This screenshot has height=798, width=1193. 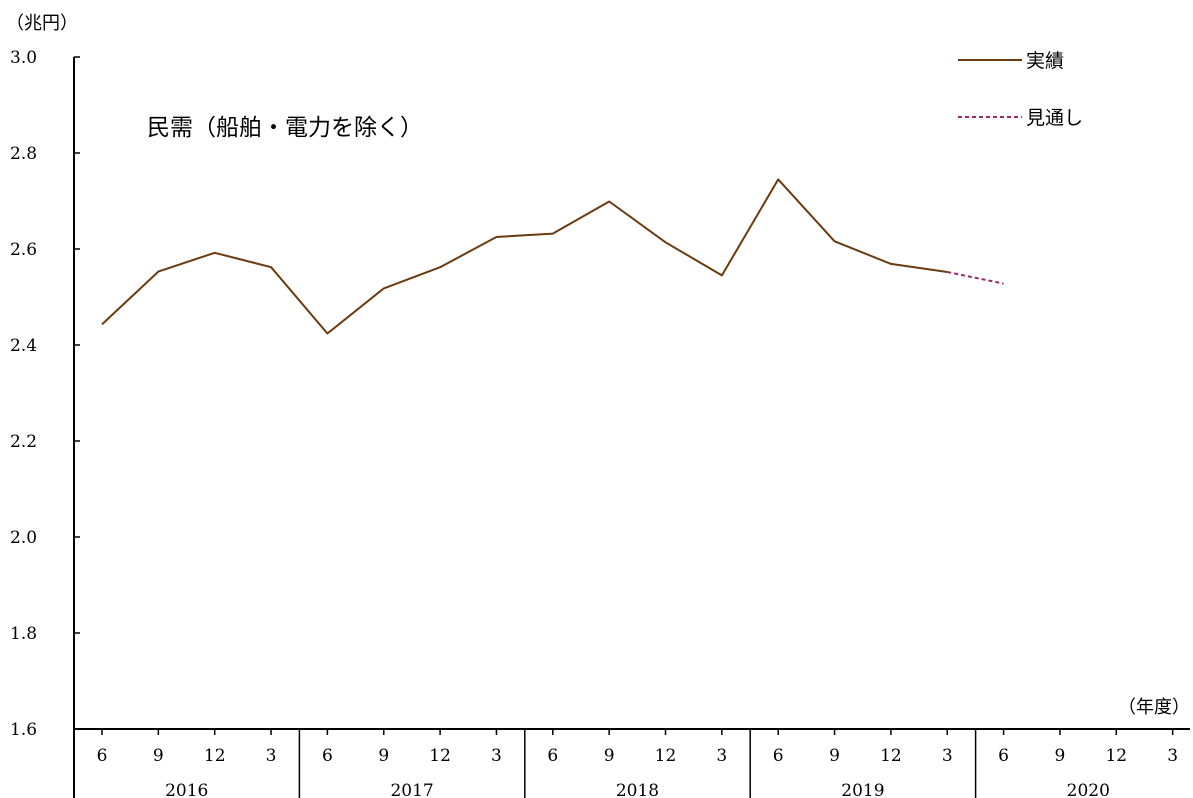 What do you see at coordinates (23, 538) in the screenshot?
I see `y-tick-label: 2.0` at bounding box center [23, 538].